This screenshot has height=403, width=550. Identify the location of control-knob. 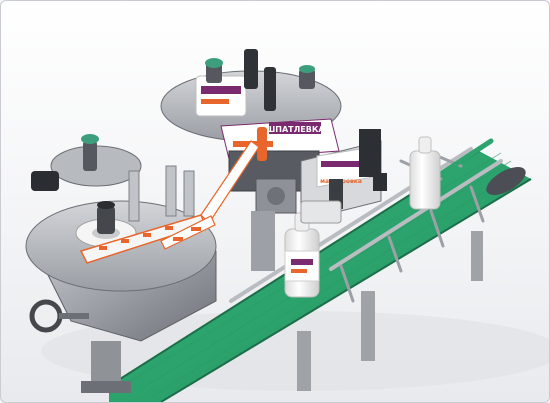
(45, 181).